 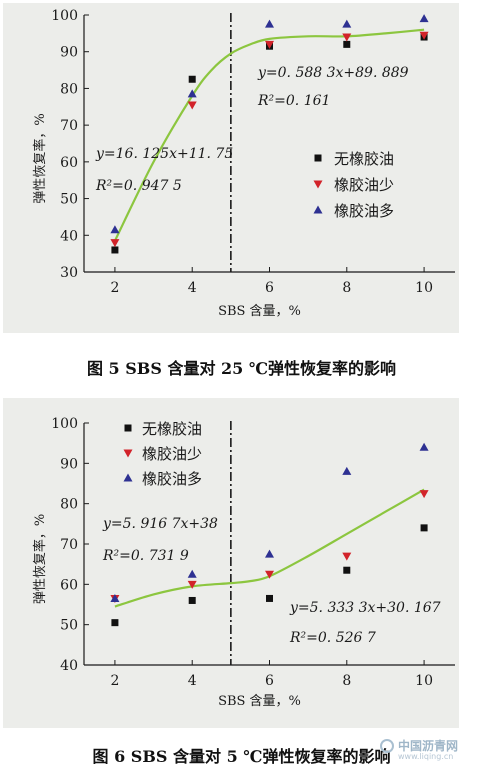 What do you see at coordinates (145, 556) in the screenshot?
I see `r-squared-left: R²=0. 731 9` at bounding box center [145, 556].